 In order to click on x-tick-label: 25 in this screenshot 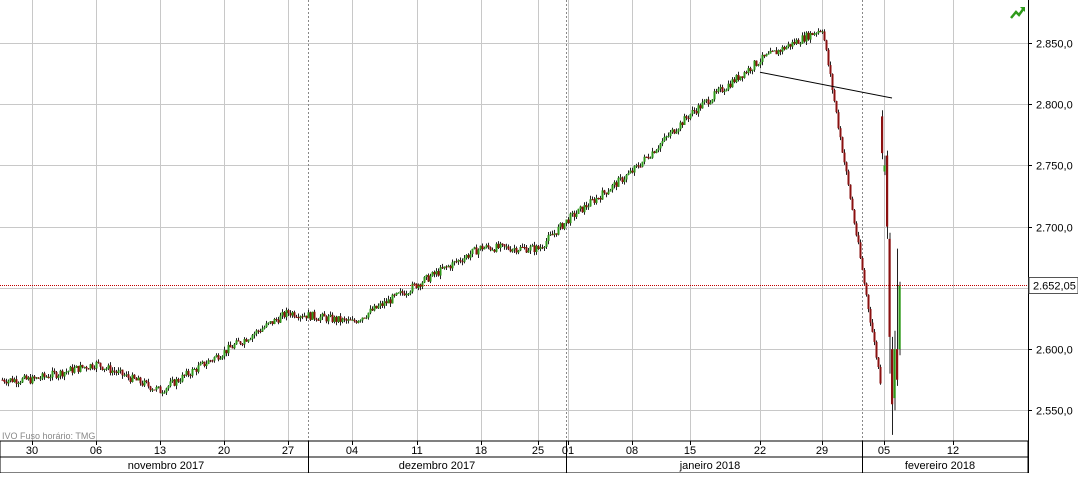, I will do `click(538, 451)`.